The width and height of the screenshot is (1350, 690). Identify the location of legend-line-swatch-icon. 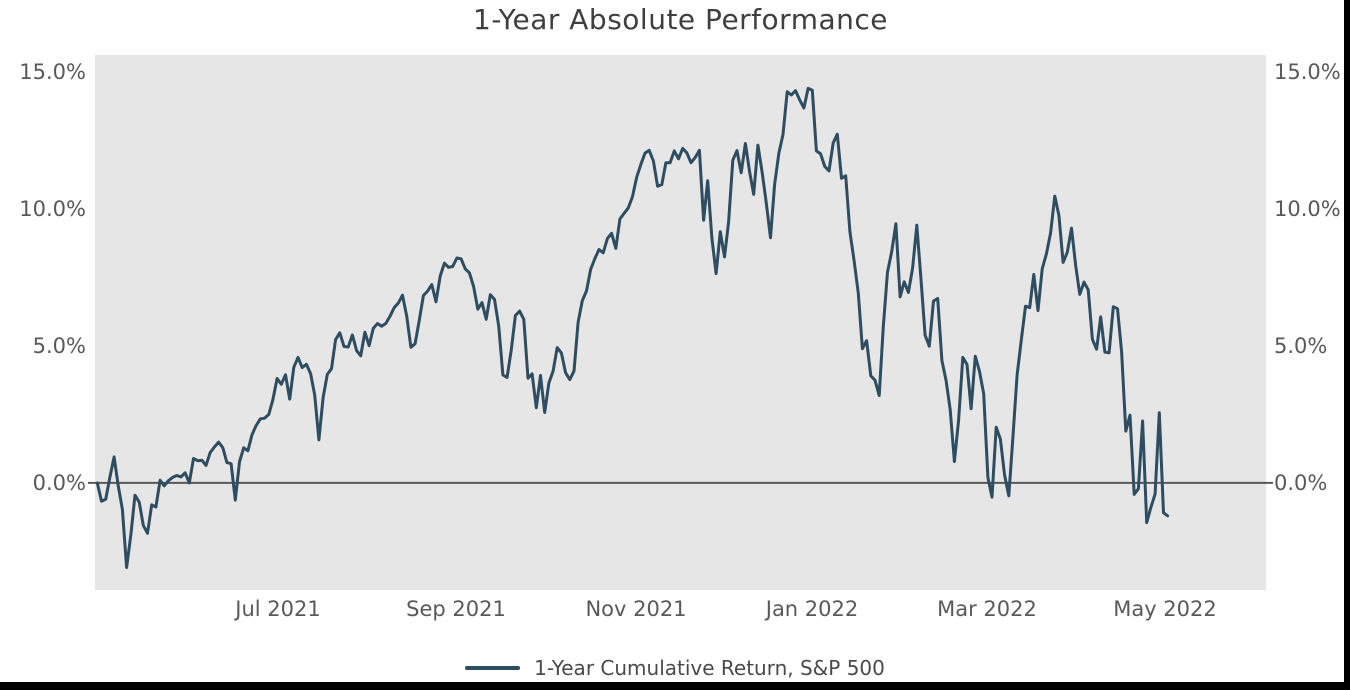
(493, 668).